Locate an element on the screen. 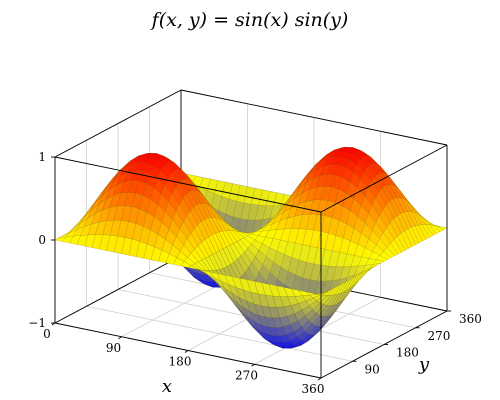 Image resolution: width=500 pixels, height=400 pixels. y-axis-label: y is located at coordinates (424, 364).